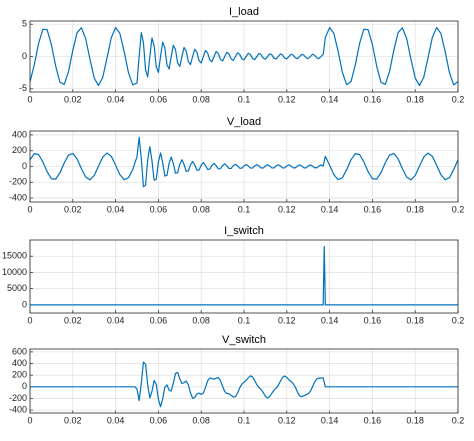 This screenshot has height=441, width=474. I want to click on chart-title: I_load, so click(244, 12).